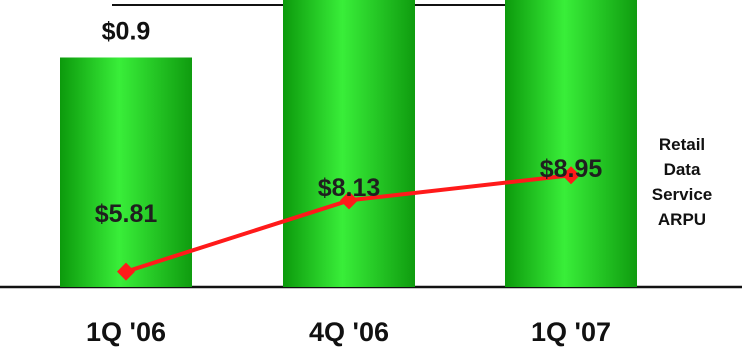 Image resolution: width=742 pixels, height=352 pixels. Describe the element at coordinates (682, 219) in the screenshot. I see `legend-label: ARPU` at that location.